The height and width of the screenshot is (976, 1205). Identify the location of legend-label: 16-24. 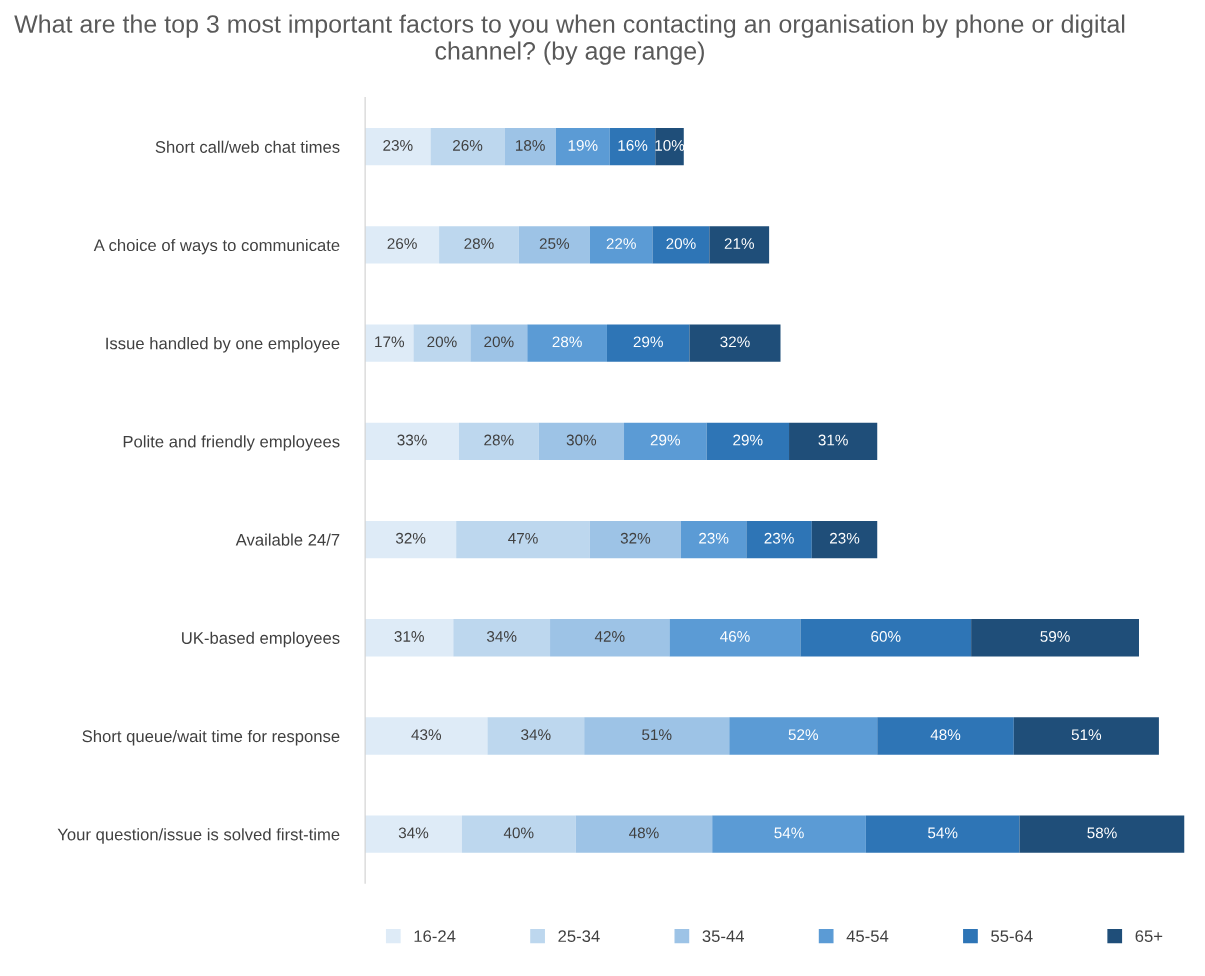
(435, 936).